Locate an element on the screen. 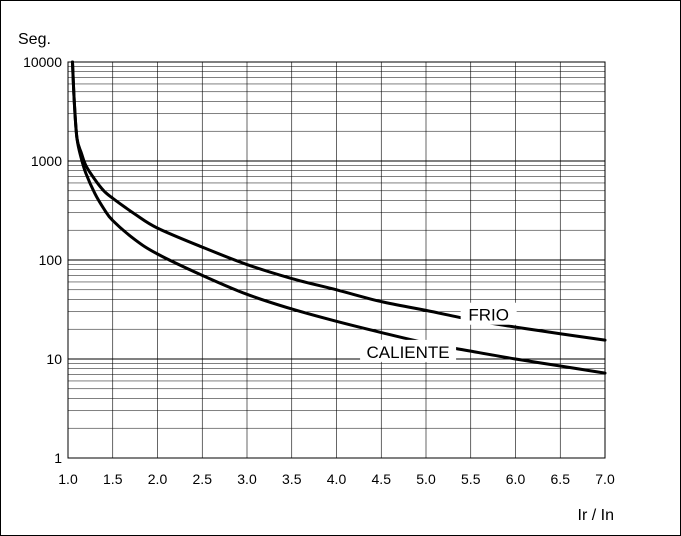 This screenshot has width=681, height=536. y-tick-label: 1000 is located at coordinates (46, 161).